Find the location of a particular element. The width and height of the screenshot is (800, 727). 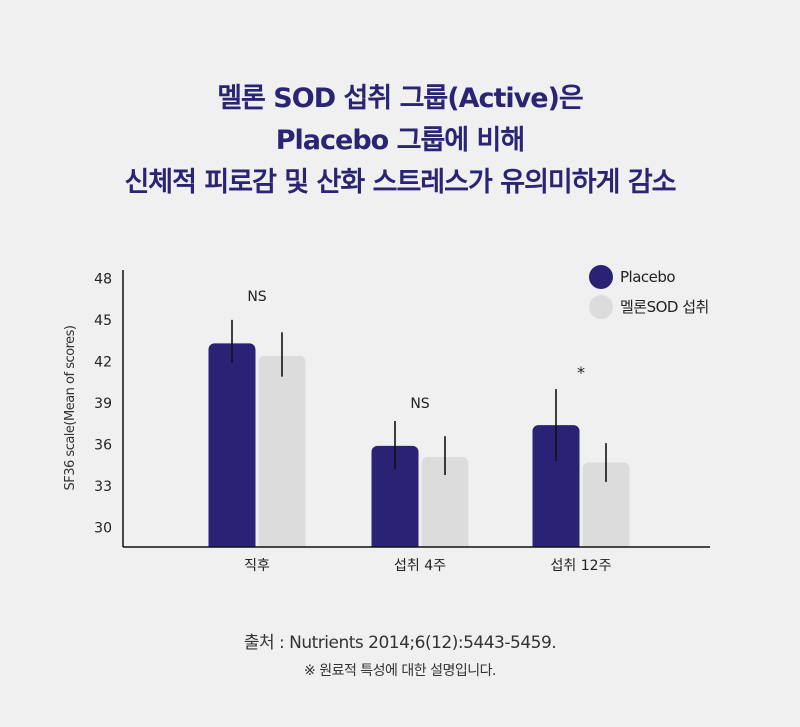

headline-line-1: 멜론 SOD 섭취 그룹(Active)은 is located at coordinates (400, 98).